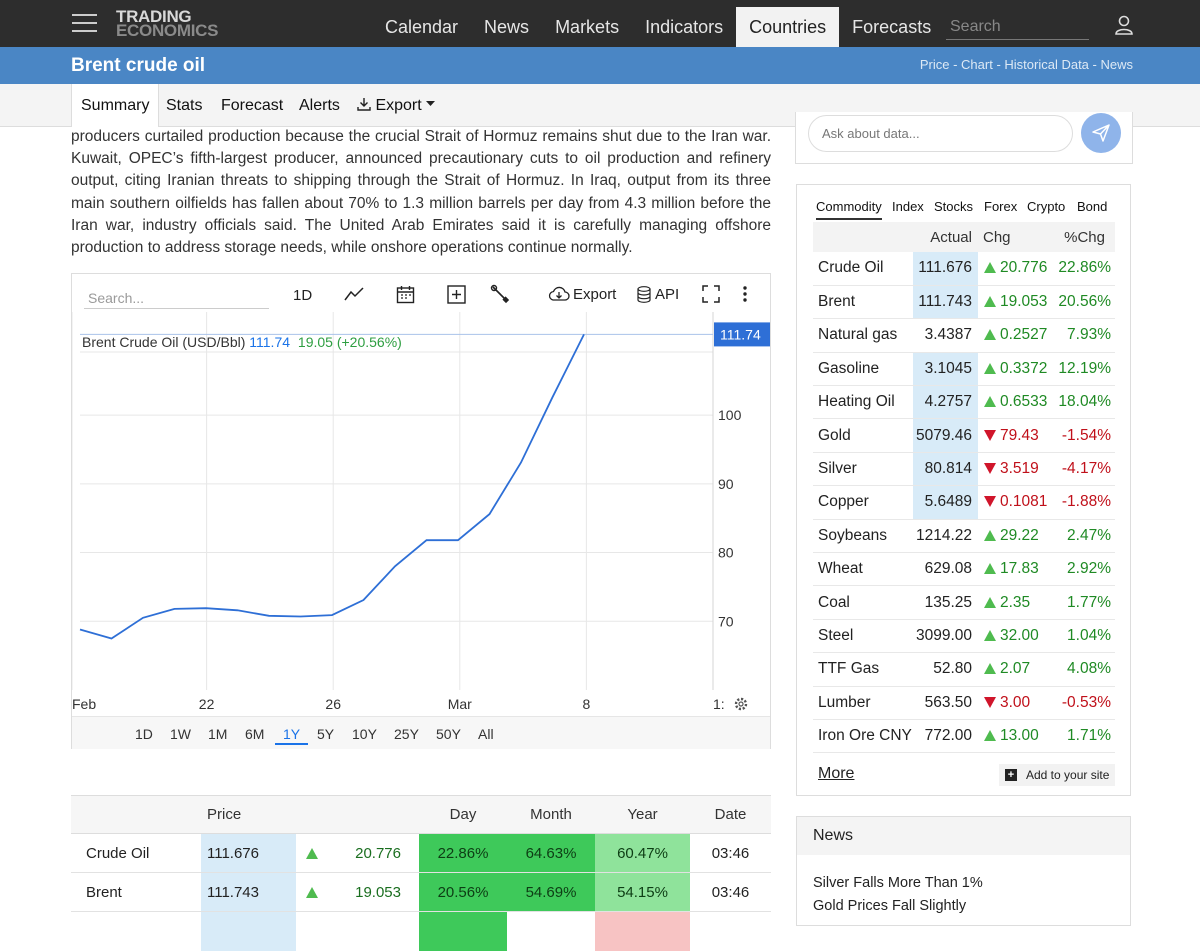  I want to click on commodity-name: Gold, so click(863, 435).